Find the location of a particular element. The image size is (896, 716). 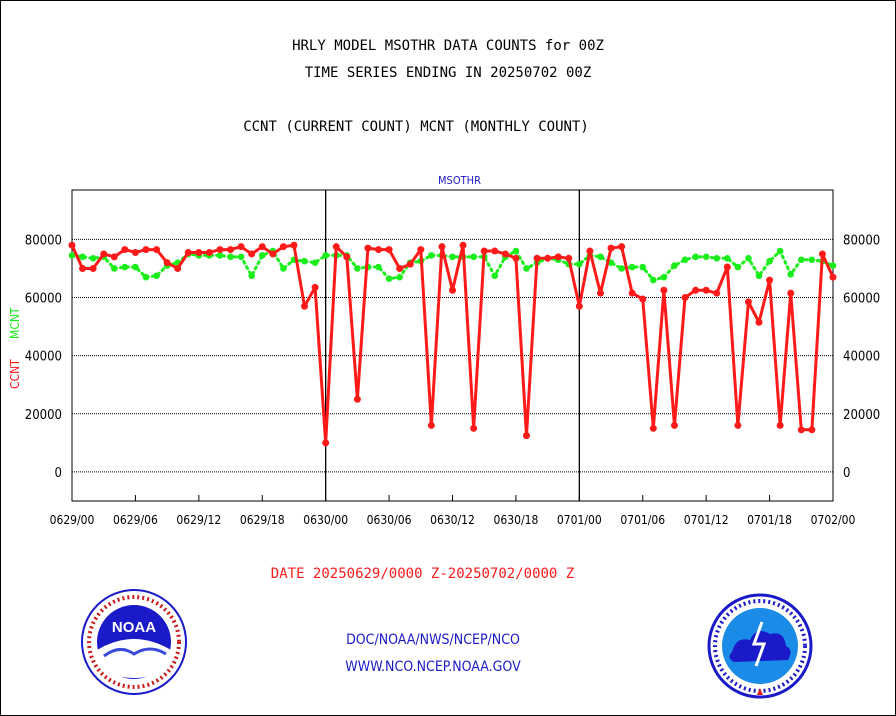

y-tick-label-left: 40000 is located at coordinates (43, 357).